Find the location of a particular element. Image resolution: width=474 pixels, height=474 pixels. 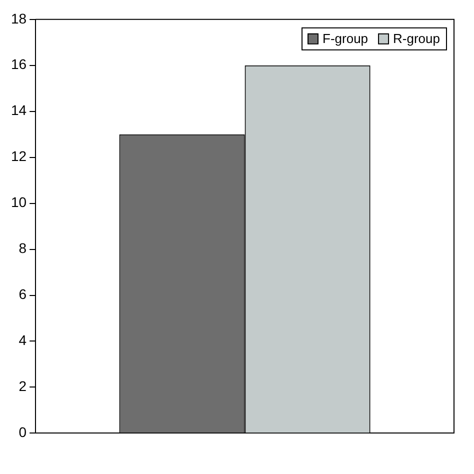

y-tick-label: 10 is located at coordinates (18, 202).